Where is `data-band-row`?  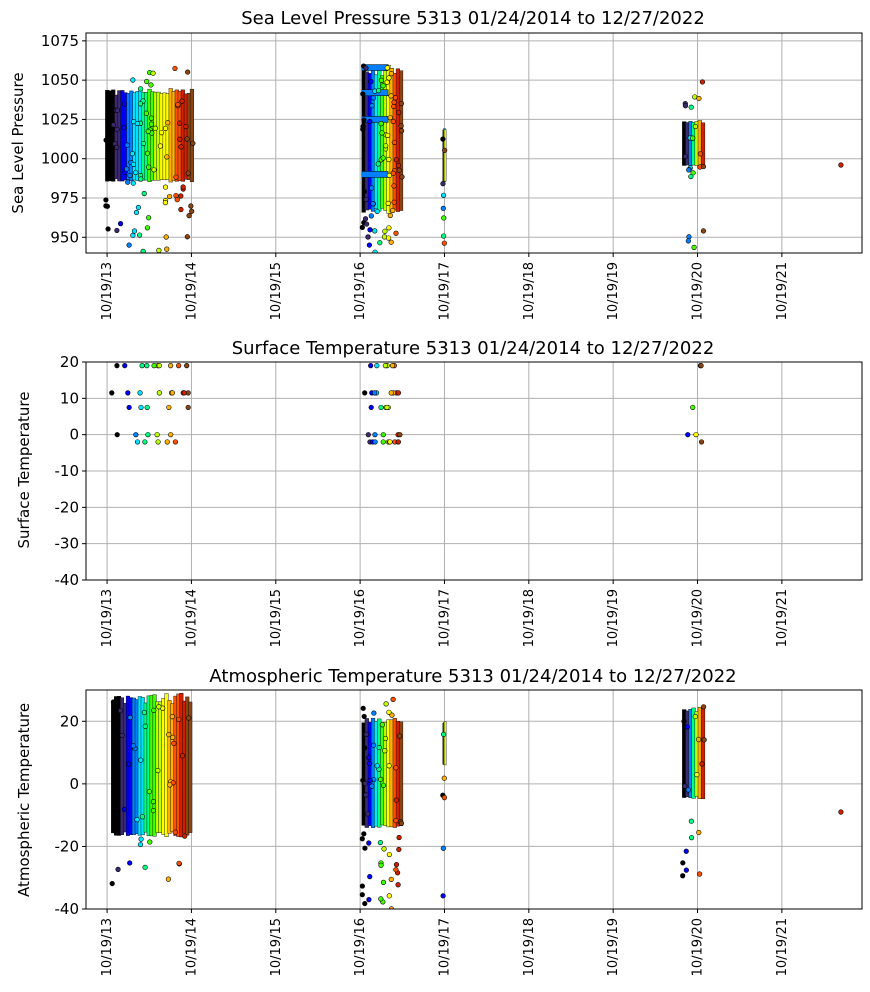
data-band-row is located at coordinates (375, 174).